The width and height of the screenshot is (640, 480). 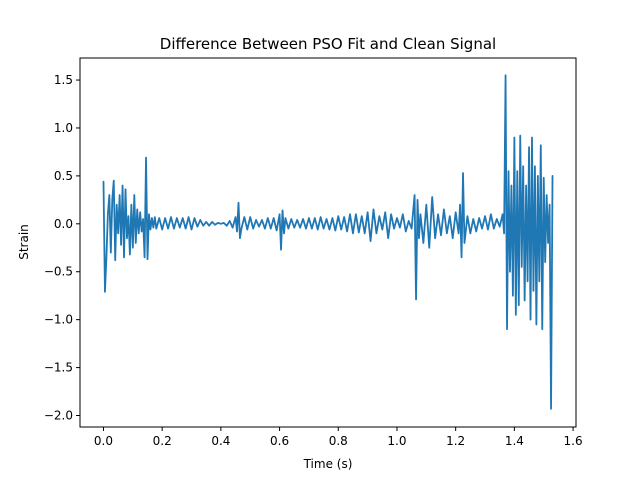 What do you see at coordinates (63, 80) in the screenshot?
I see `y-tick-label: 1.5` at bounding box center [63, 80].